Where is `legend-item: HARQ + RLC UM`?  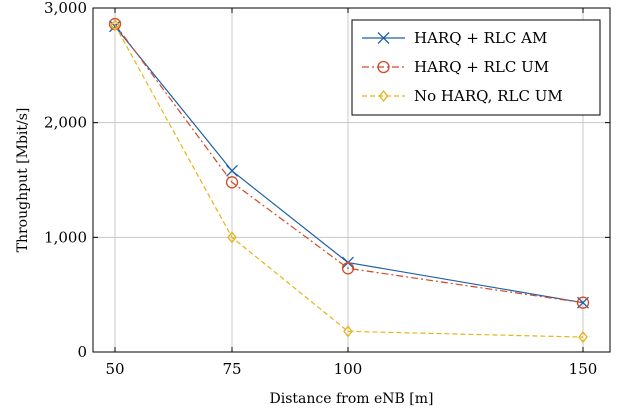 legend-item: HARQ + RLC UM is located at coordinates (455, 67).